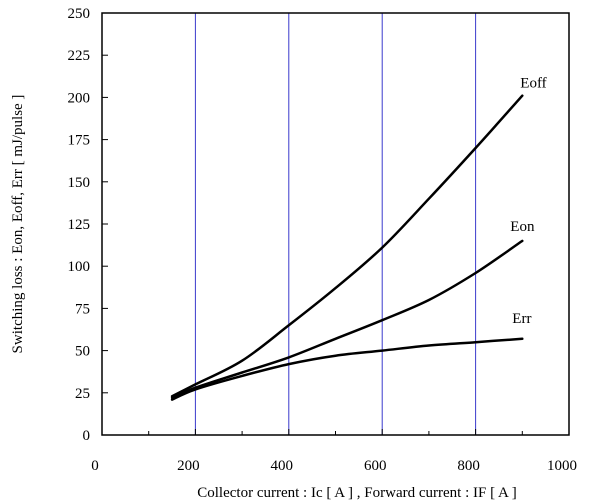 This screenshot has height=504, width=589. I want to click on y-tick-label: 150, so click(79, 183).